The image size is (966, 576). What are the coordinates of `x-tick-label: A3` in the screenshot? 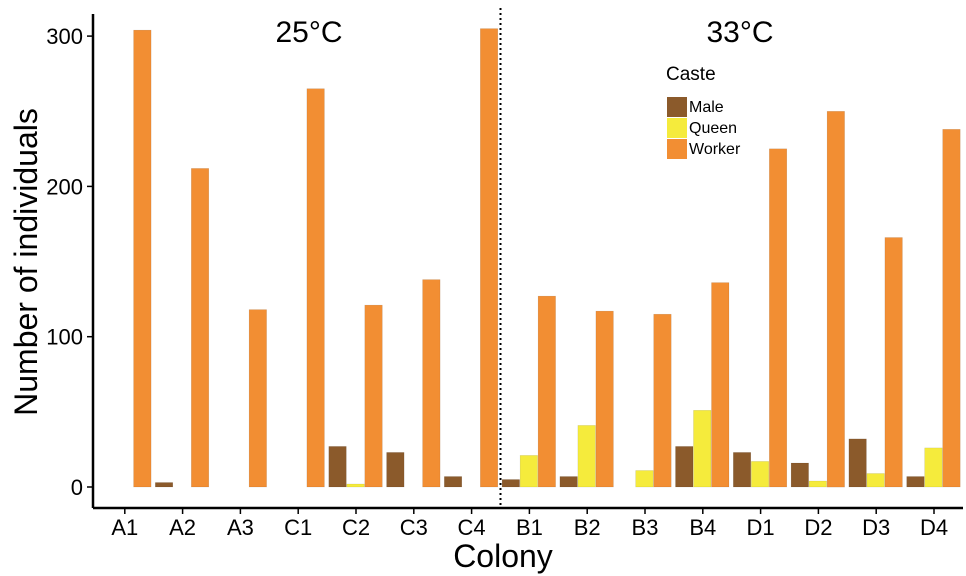 It's located at (240, 527).